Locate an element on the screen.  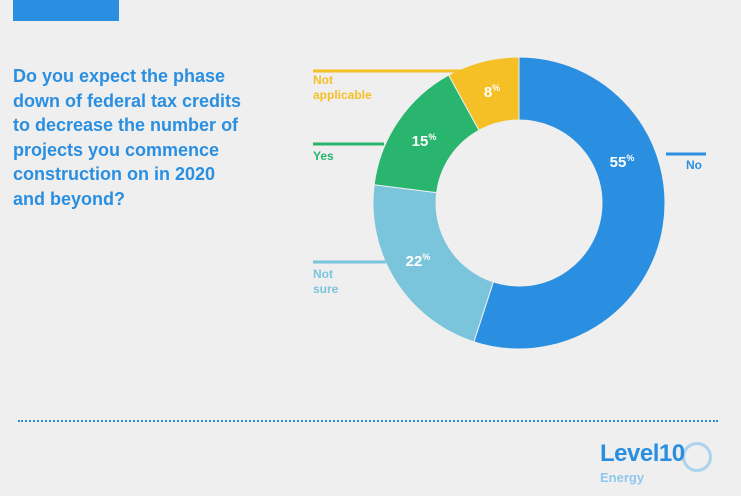
level10-energy-logo: Level10 Energy is located at coordinates (665, 465).